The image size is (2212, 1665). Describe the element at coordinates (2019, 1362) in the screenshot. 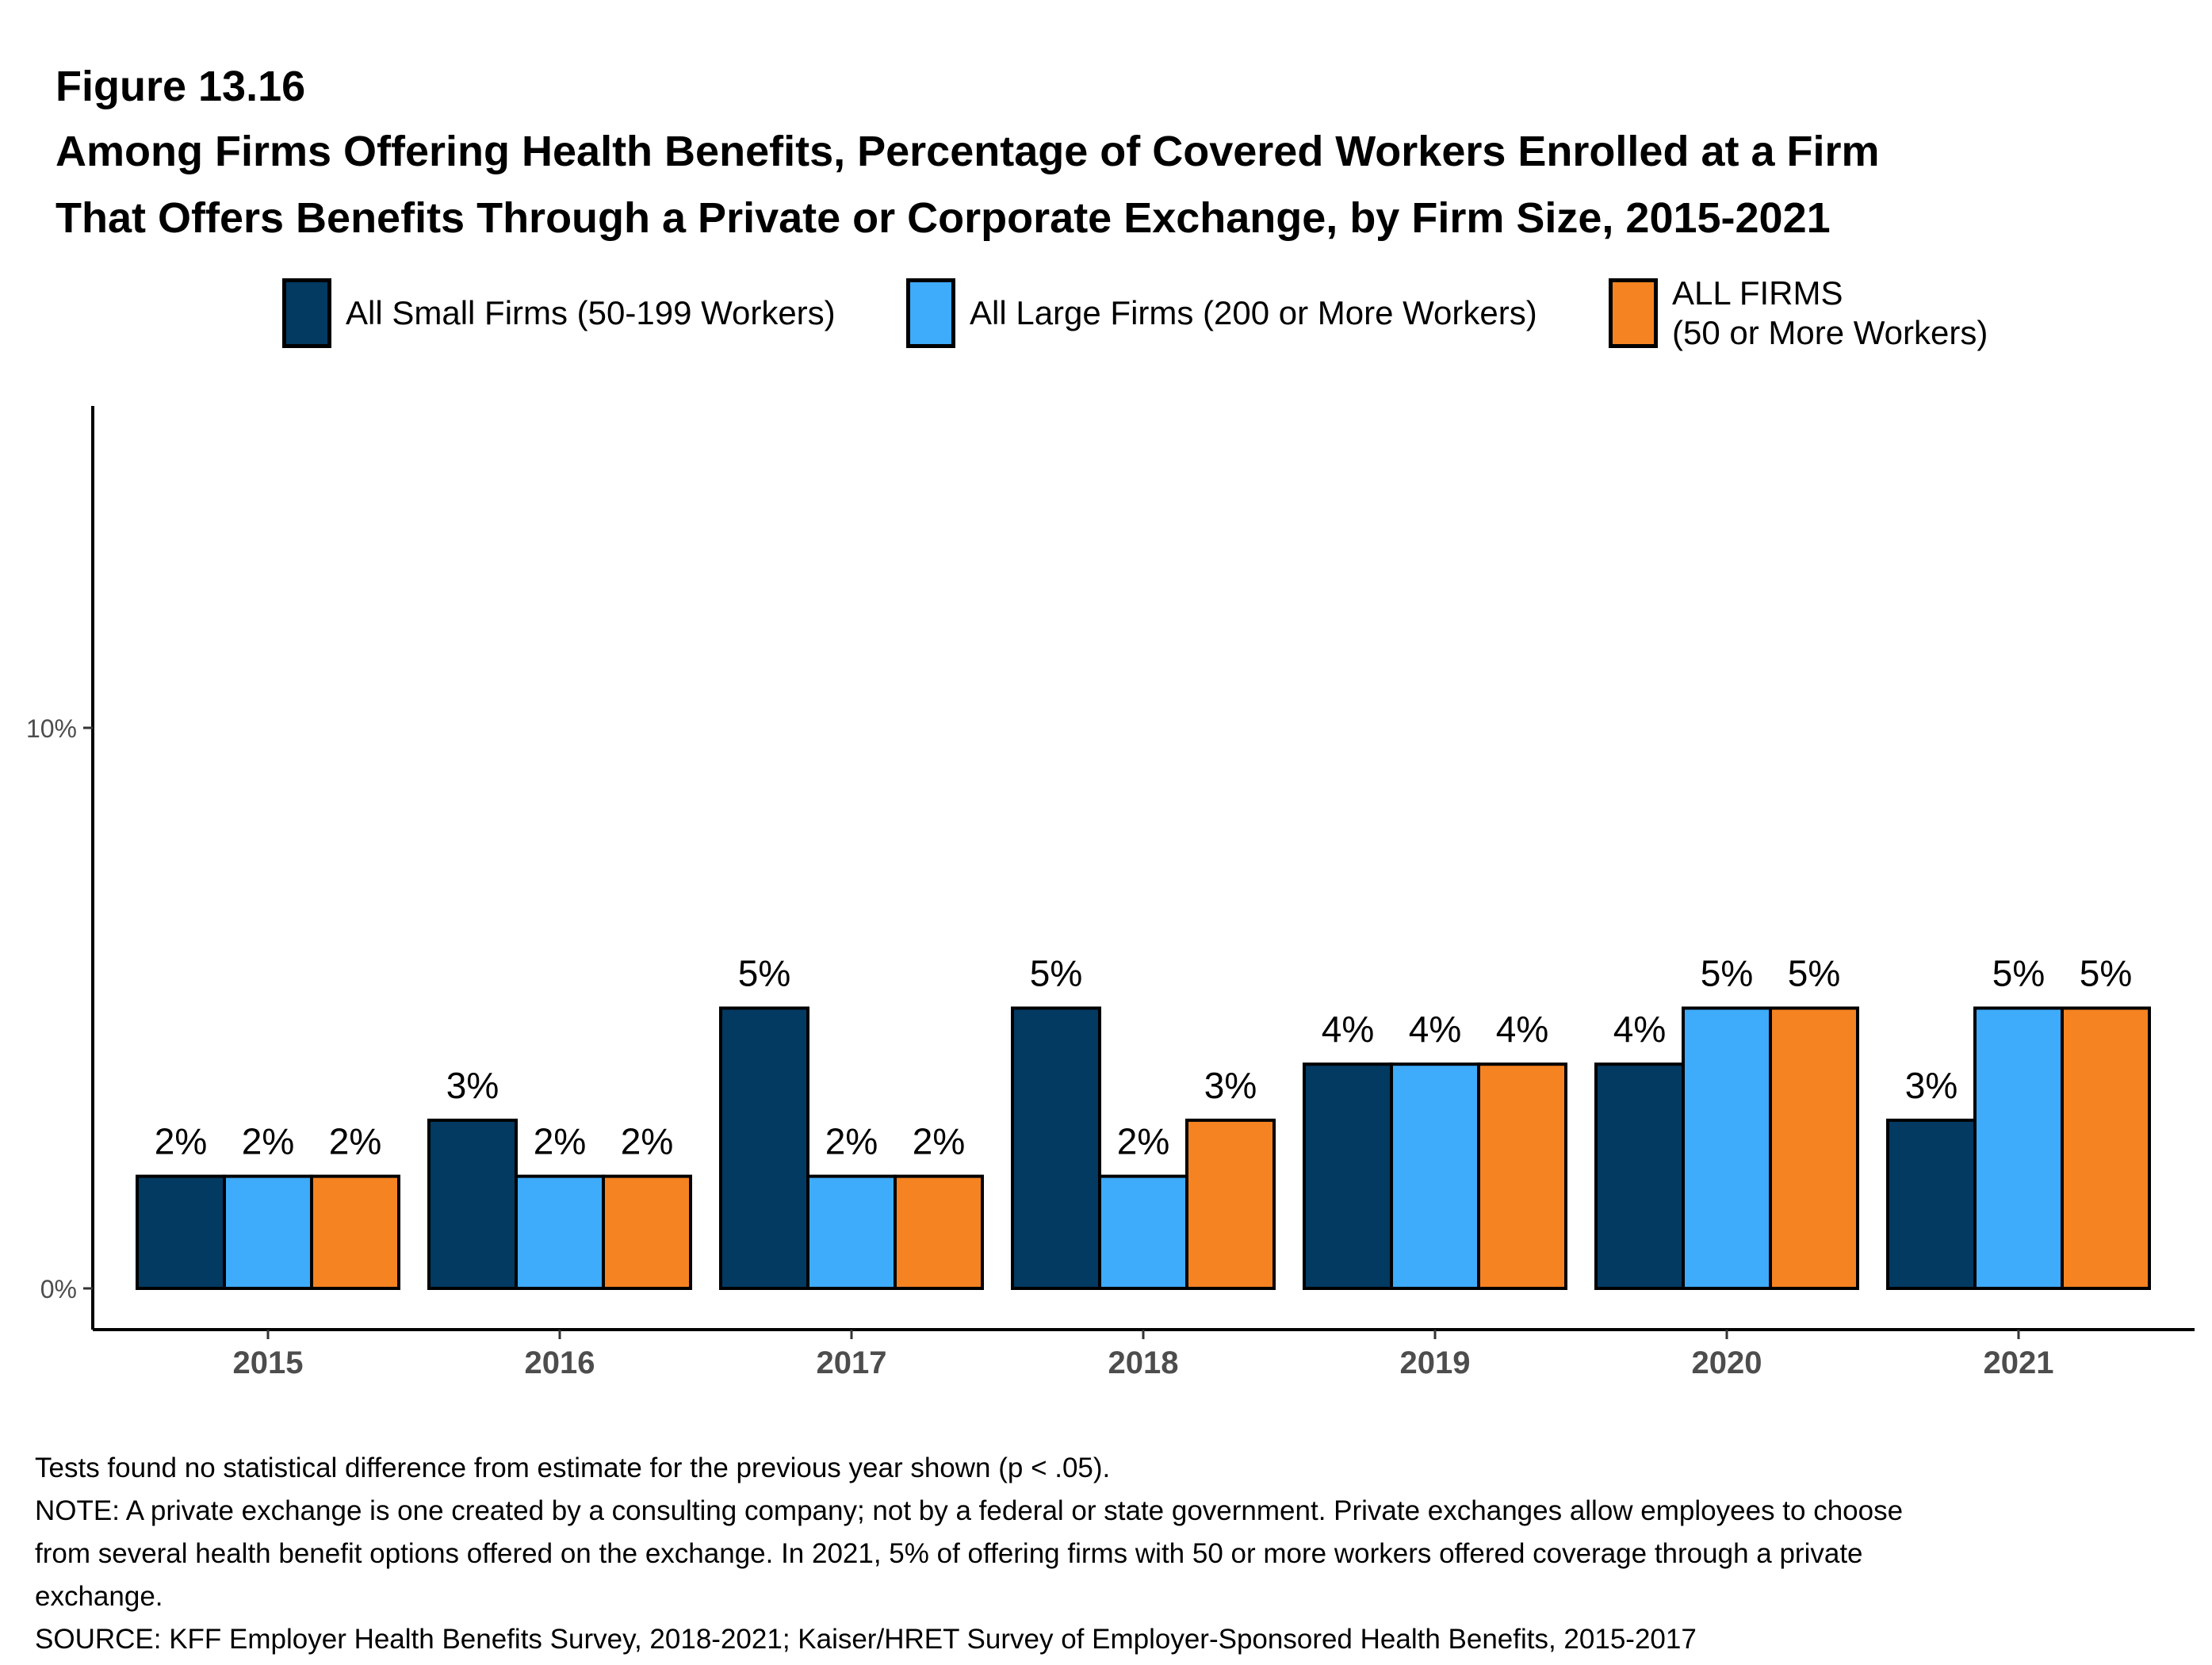

I see `x-tick-label: 2021` at that location.